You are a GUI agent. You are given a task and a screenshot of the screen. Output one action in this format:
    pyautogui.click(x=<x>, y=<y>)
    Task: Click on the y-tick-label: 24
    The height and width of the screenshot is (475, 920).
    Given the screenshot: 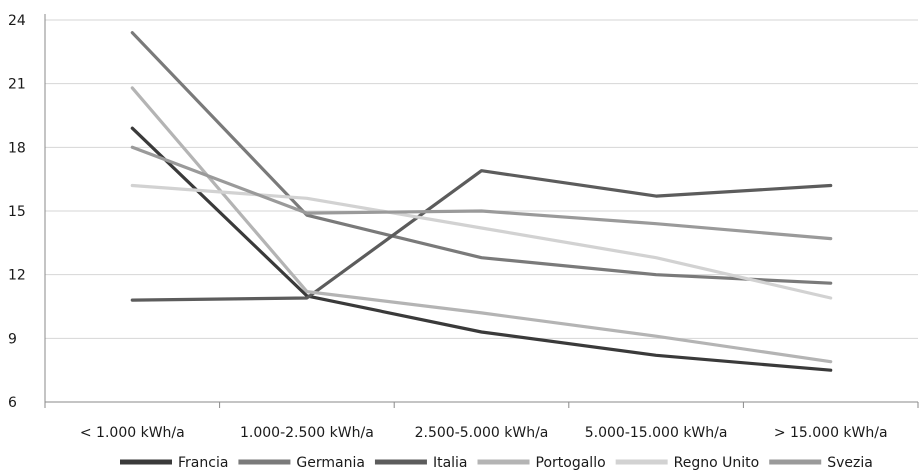 What is the action you would take?
    pyautogui.click(x=17, y=21)
    